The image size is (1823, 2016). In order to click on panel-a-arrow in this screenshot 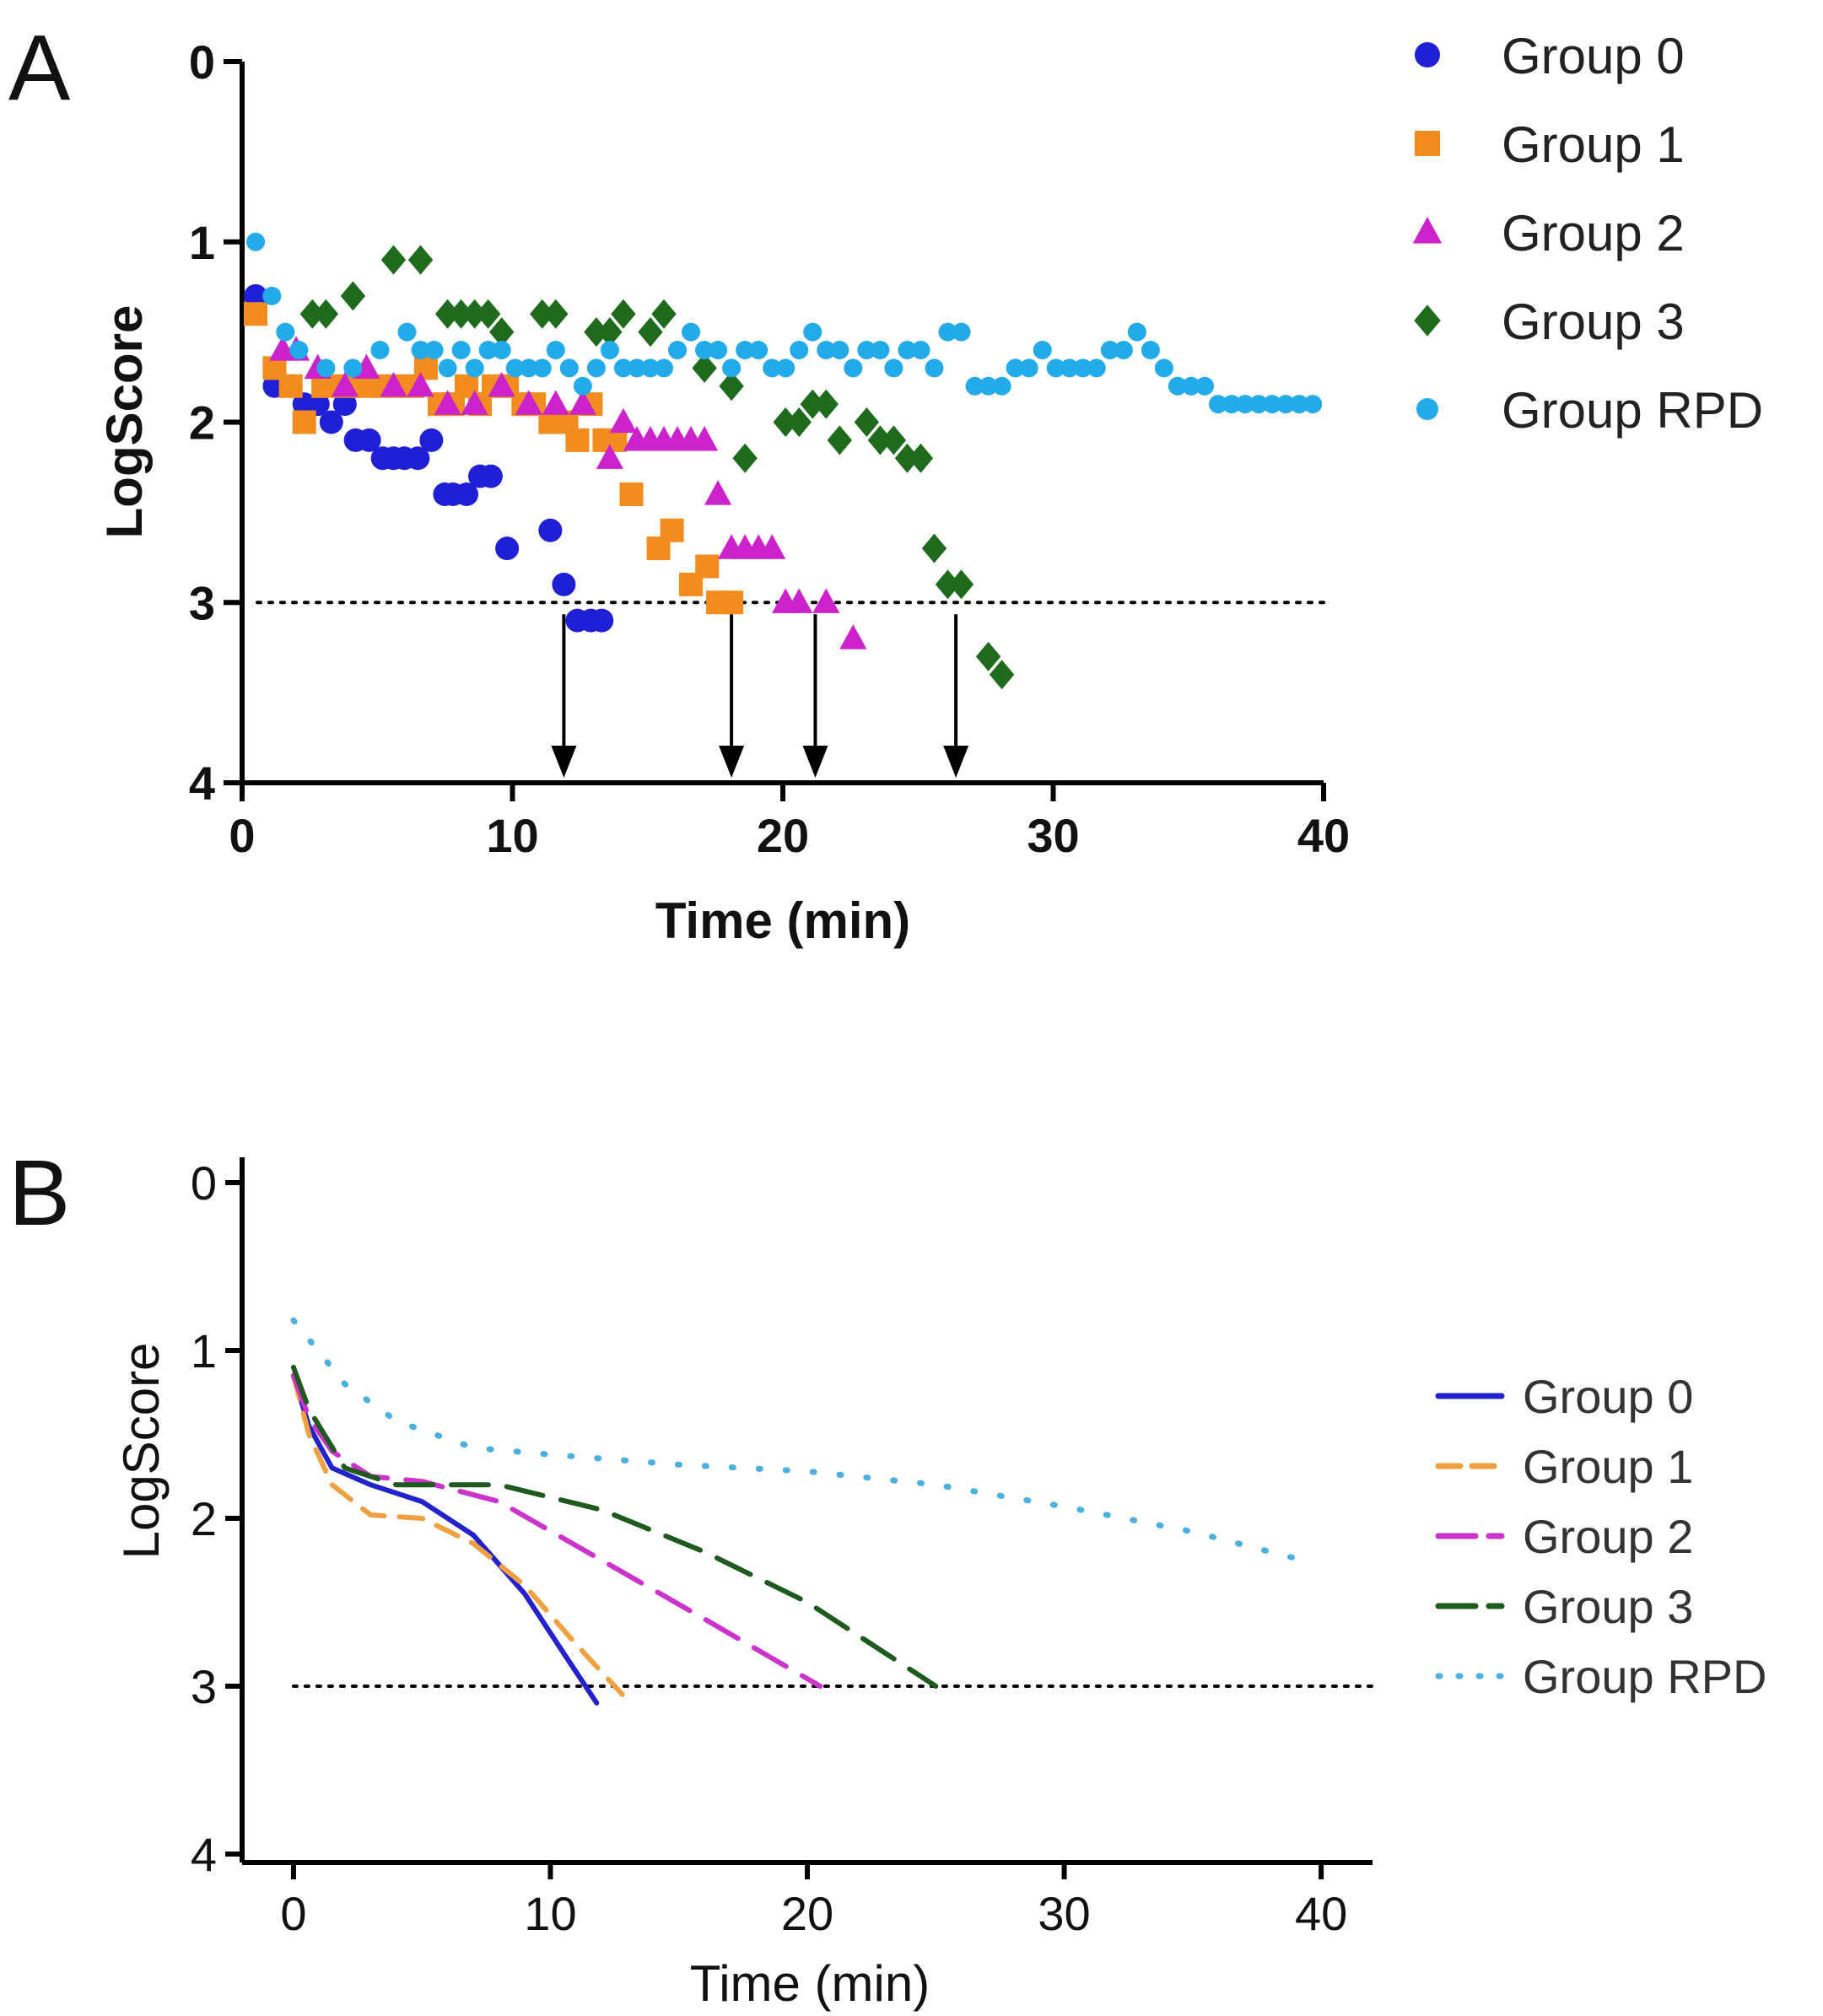, I will do `click(815, 696)`.